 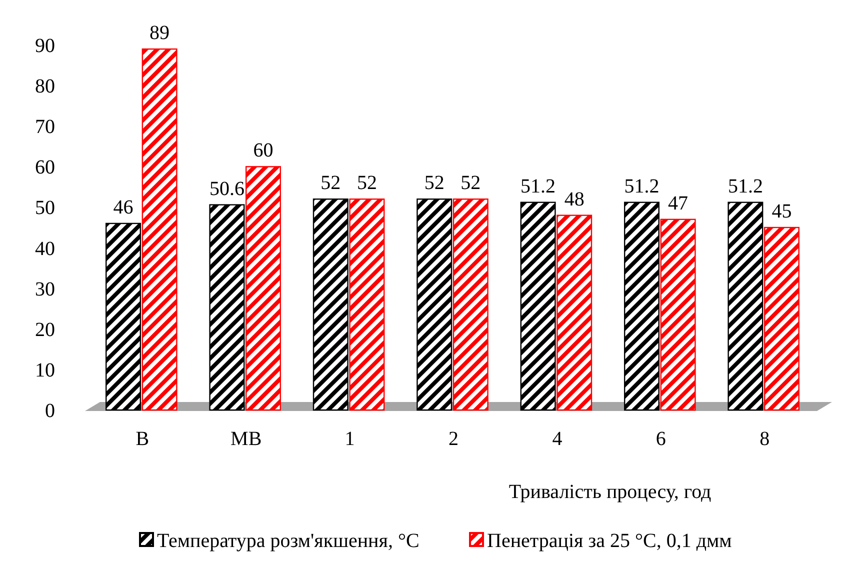 I want to click on x-tick-label: 4, so click(x=557, y=439).